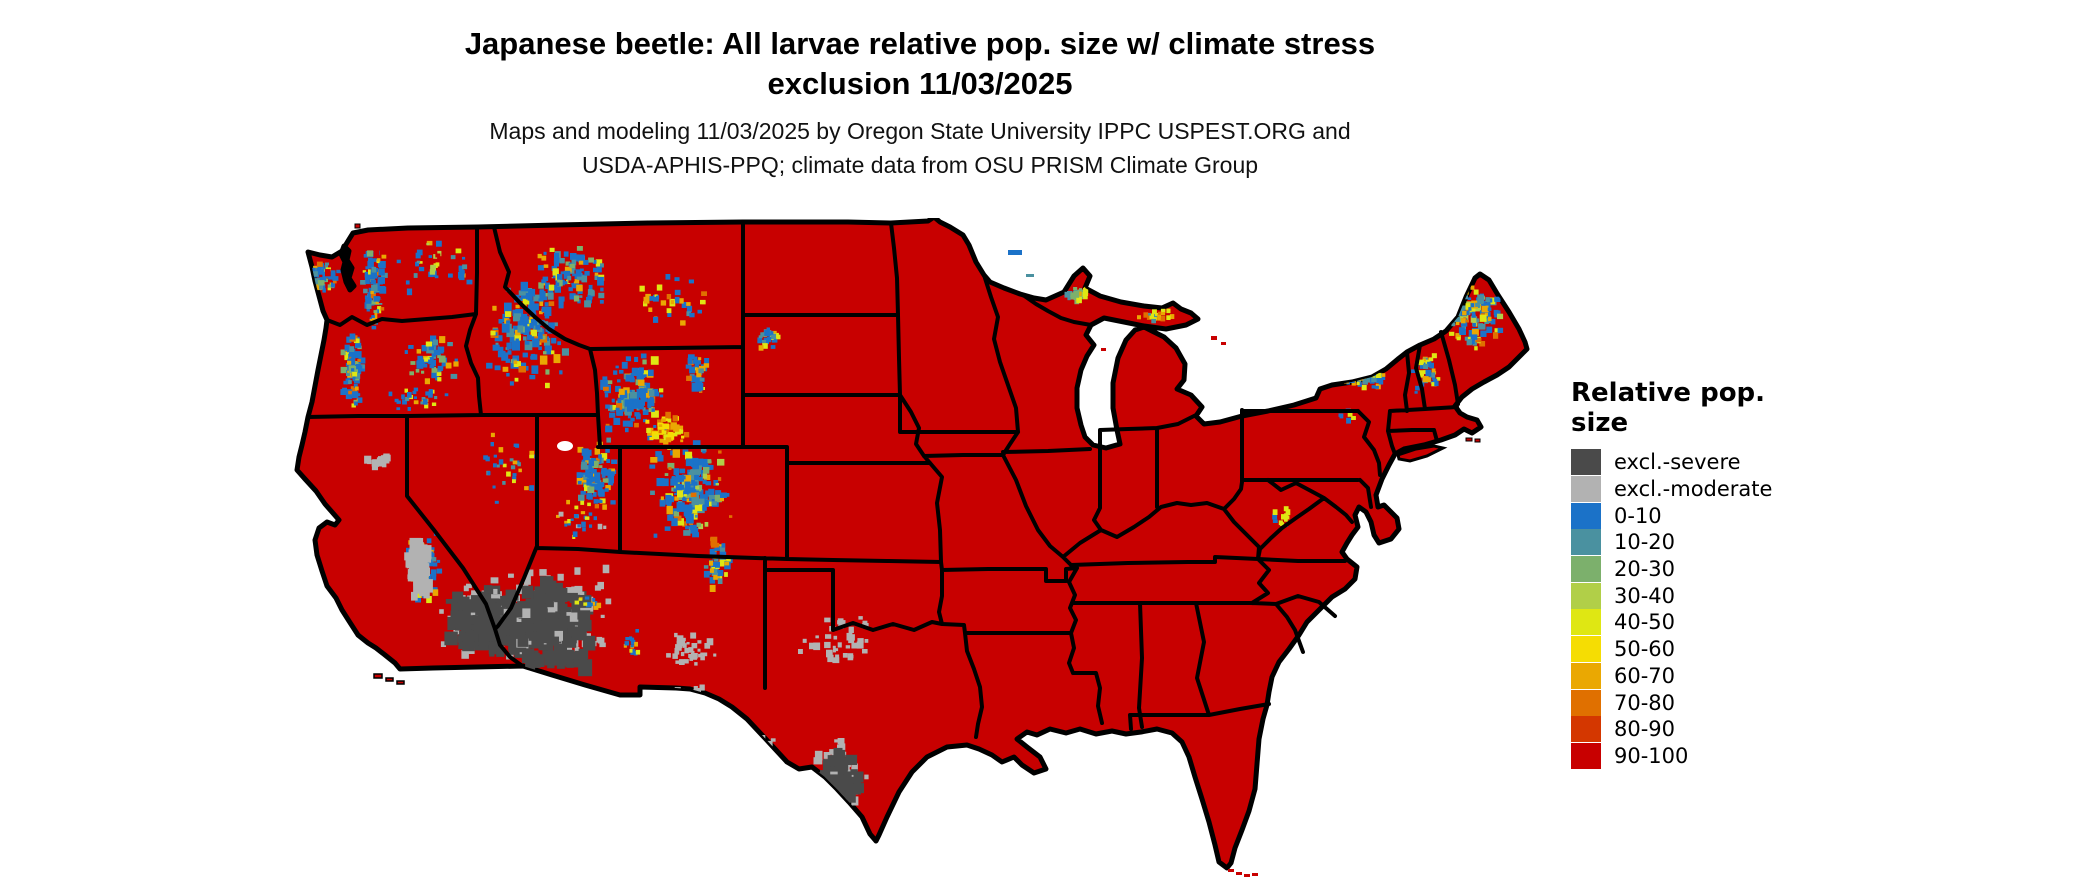  I want to click on patch-cluster-id-rockies, so click(527, 335).